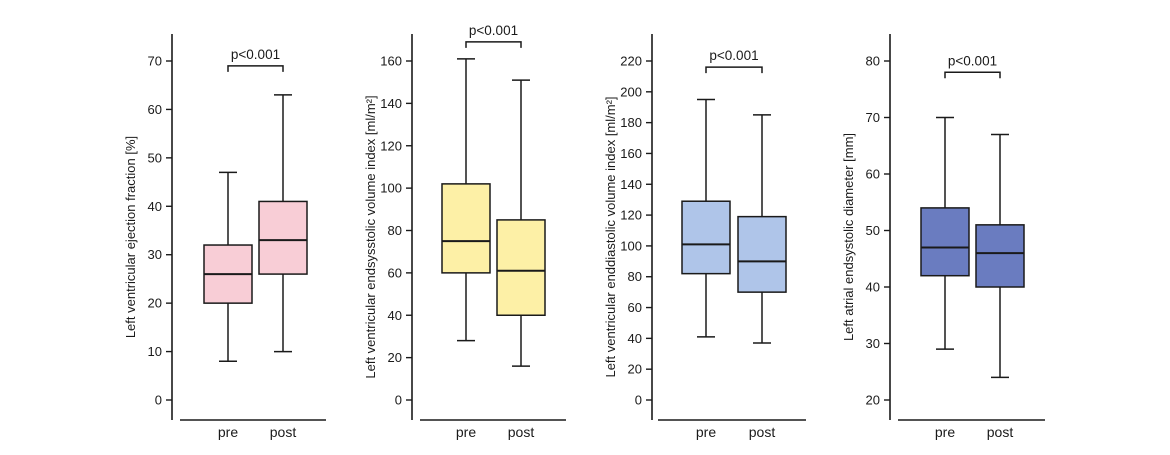  Describe the element at coordinates (130, 237) in the screenshot. I see `y-axis-label: Left ventricular ejection fraction [%]` at that location.